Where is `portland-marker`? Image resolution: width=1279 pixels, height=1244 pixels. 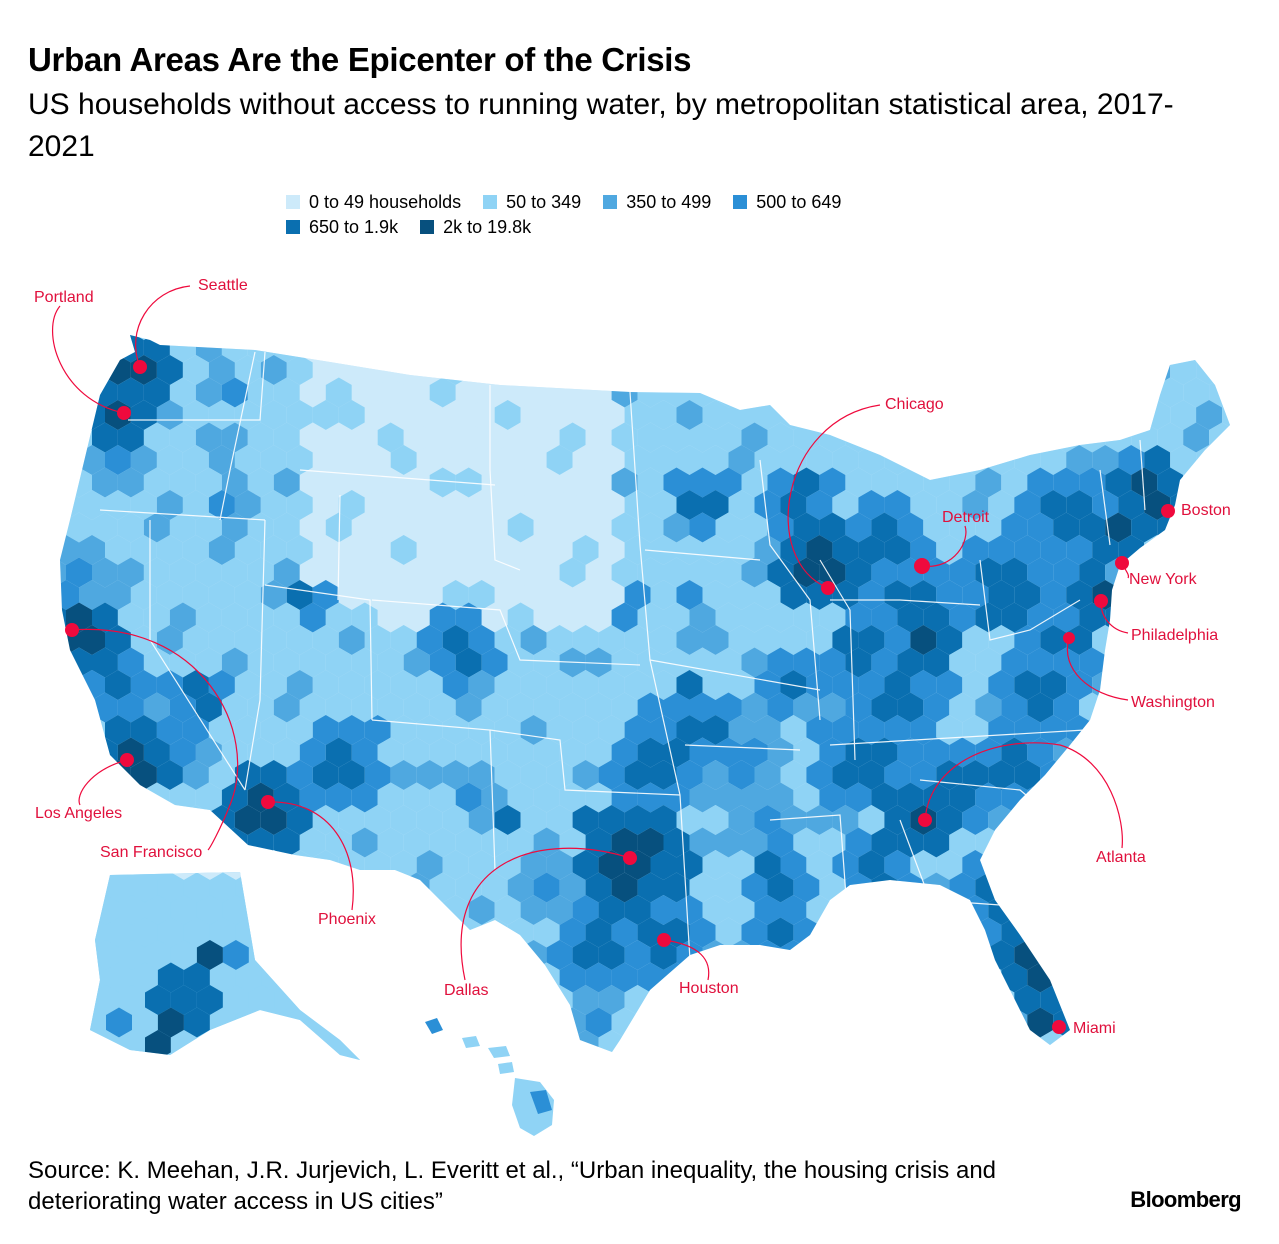
portland-marker is located at coordinates (124, 413).